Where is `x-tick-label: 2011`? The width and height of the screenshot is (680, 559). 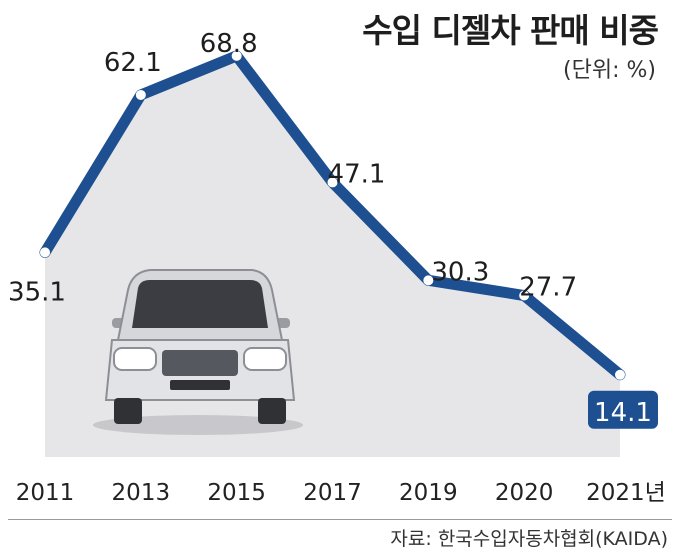 x-tick-label: 2011 is located at coordinates (45, 493).